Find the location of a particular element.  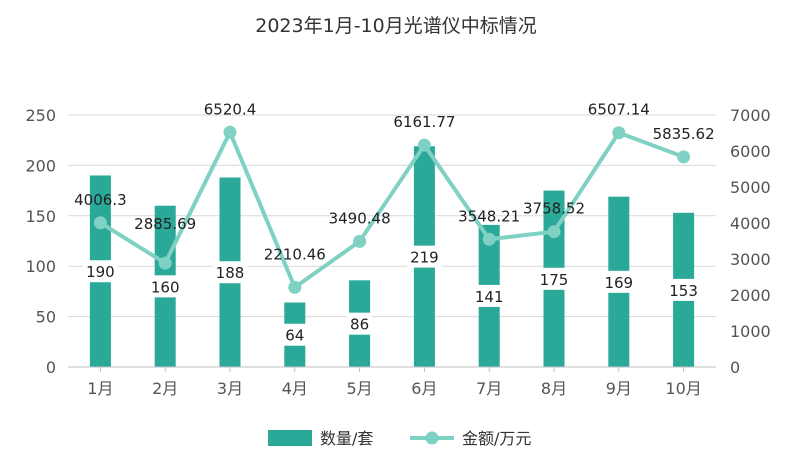

y-right-tick-label: 7000 is located at coordinates (750, 115).